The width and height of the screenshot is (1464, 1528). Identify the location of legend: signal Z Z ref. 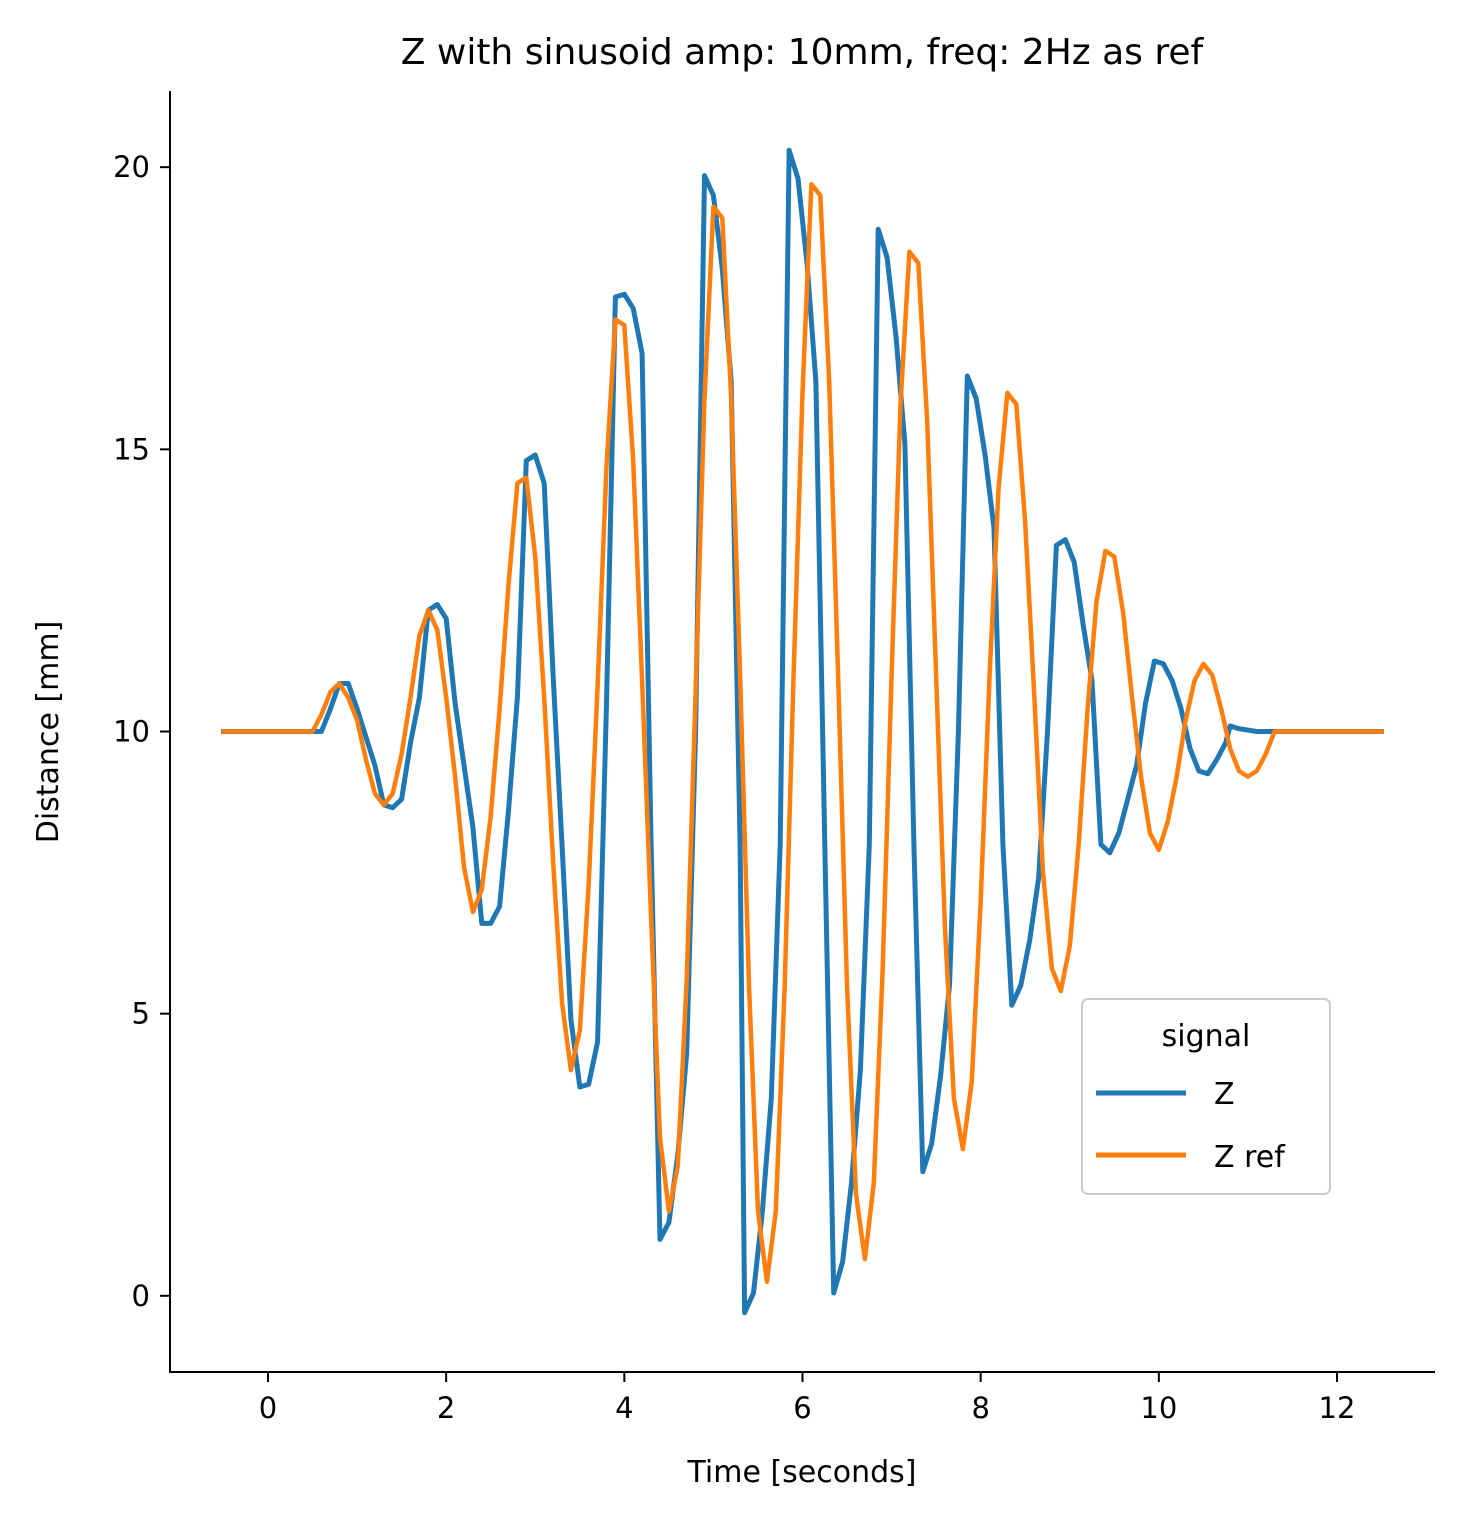
(1206, 1096).